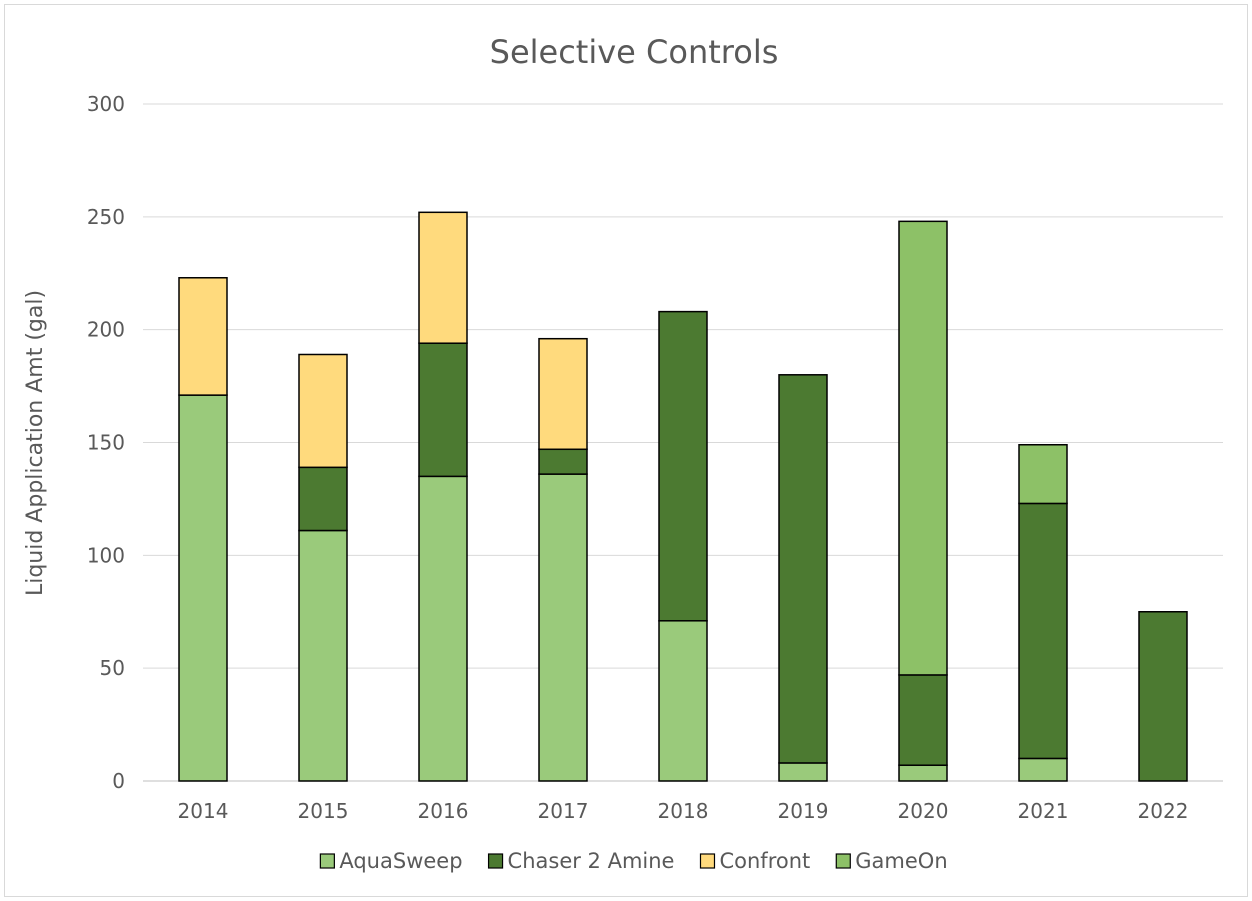 This screenshot has height=901, width=1252. Describe the element at coordinates (106, 104) in the screenshot. I see `y-tick-label: 300` at that location.